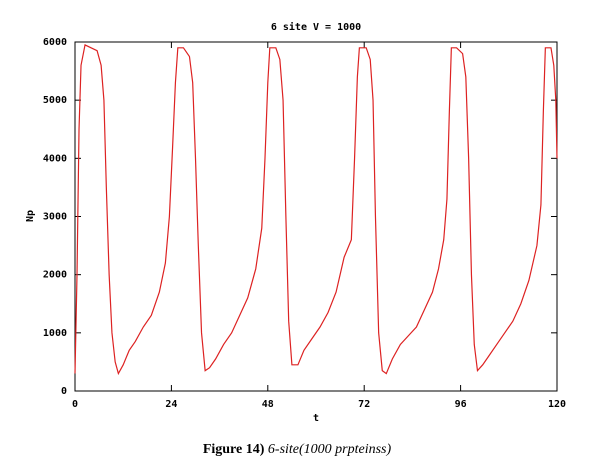 This screenshot has height=464, width=590. I want to click on caption-label: Figure 14), so click(234, 449).